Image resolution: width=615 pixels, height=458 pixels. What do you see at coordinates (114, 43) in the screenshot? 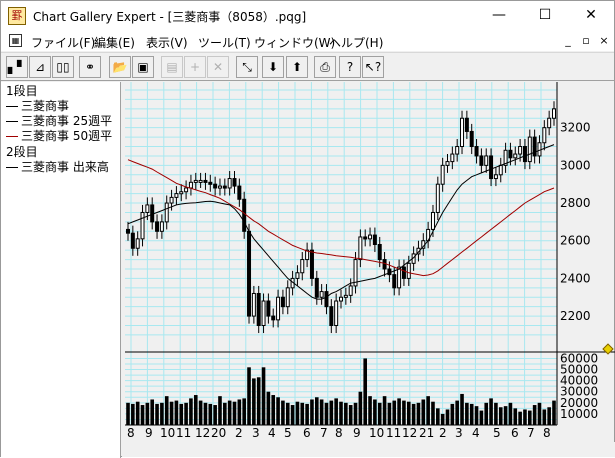
I see `menu-edit: 編集(E)` at bounding box center [114, 43].